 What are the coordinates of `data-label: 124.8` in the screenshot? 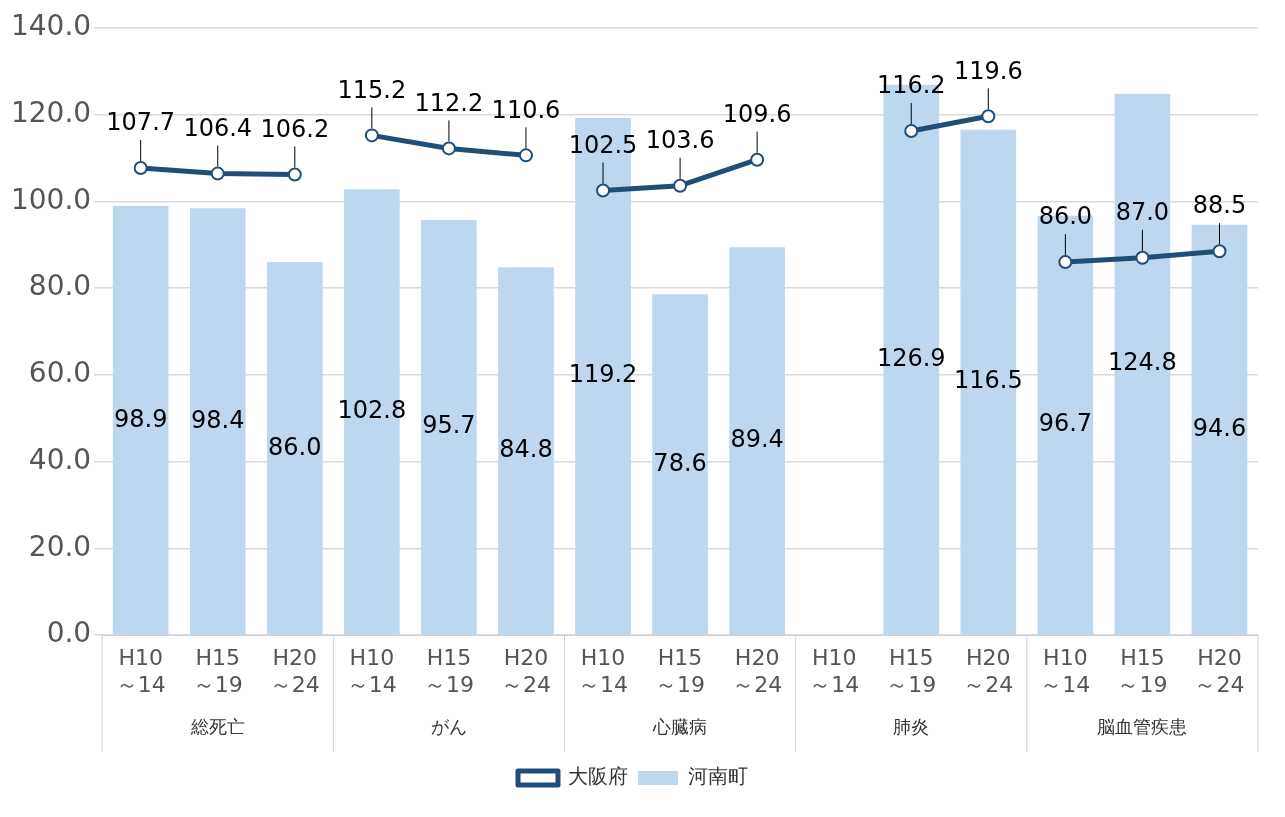 It's located at (1142, 362).